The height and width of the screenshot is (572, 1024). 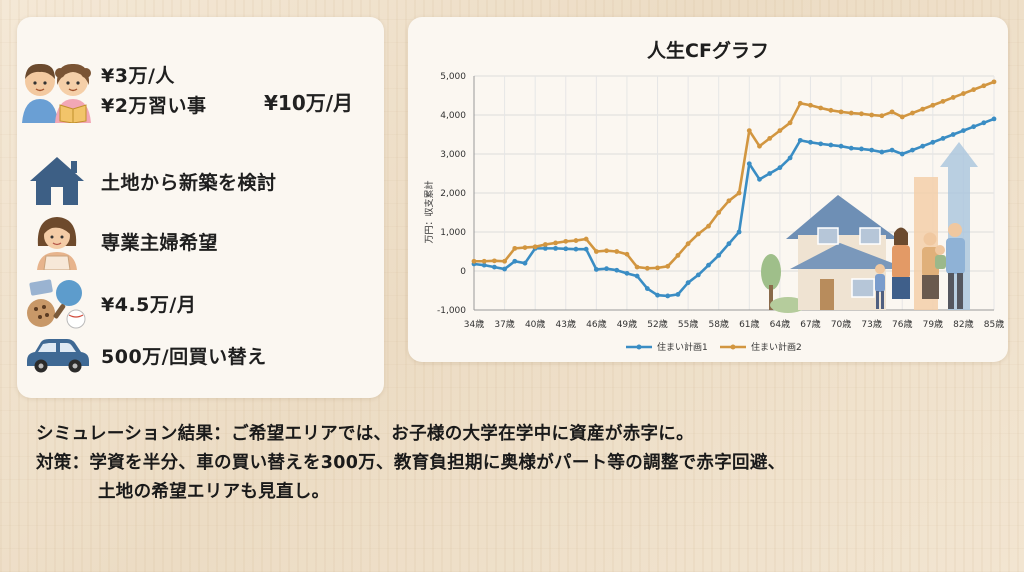 What do you see at coordinates (776, 347) in the screenshot?
I see `legend-label-2: 住まい計画2` at bounding box center [776, 347].